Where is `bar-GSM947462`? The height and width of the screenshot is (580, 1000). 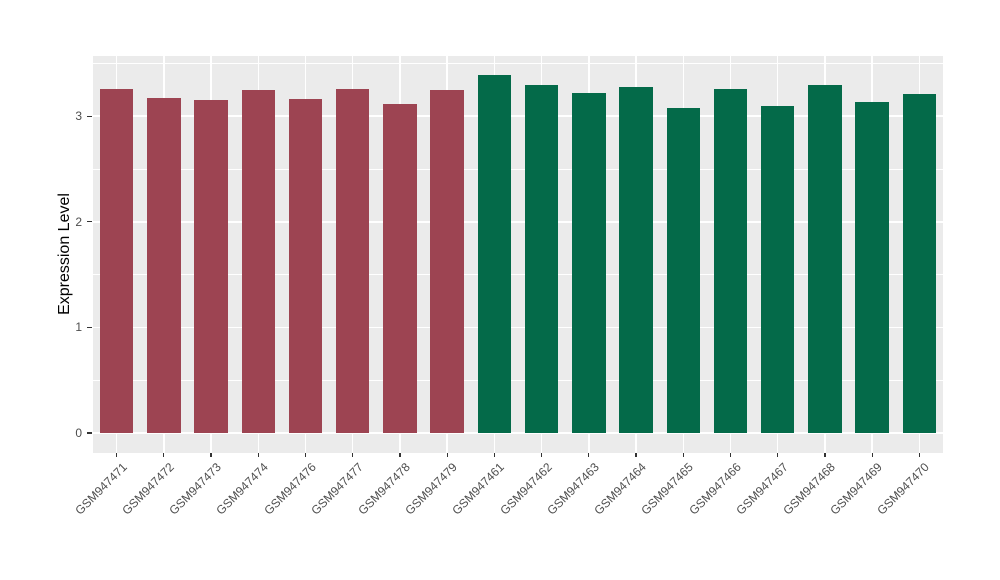 bar-GSM947462 is located at coordinates (541, 258).